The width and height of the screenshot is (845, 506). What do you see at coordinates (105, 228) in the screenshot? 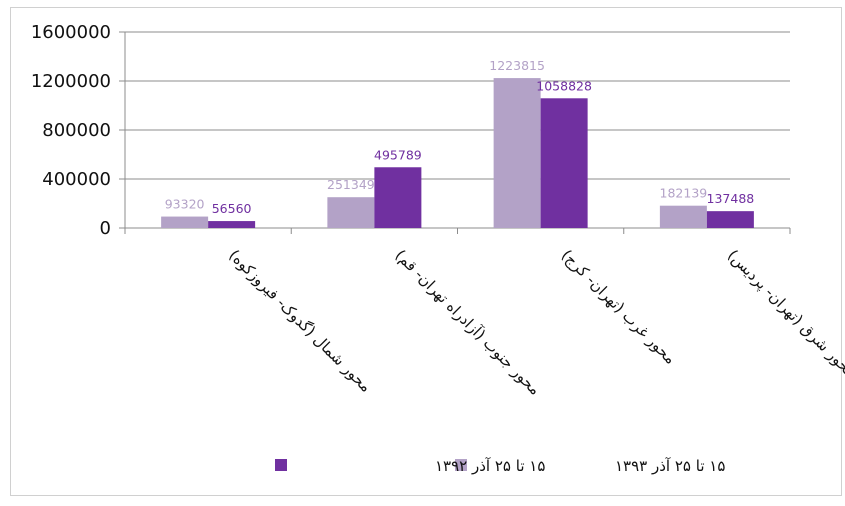
I see `y-tick-label-0: 0` at bounding box center [105, 228].